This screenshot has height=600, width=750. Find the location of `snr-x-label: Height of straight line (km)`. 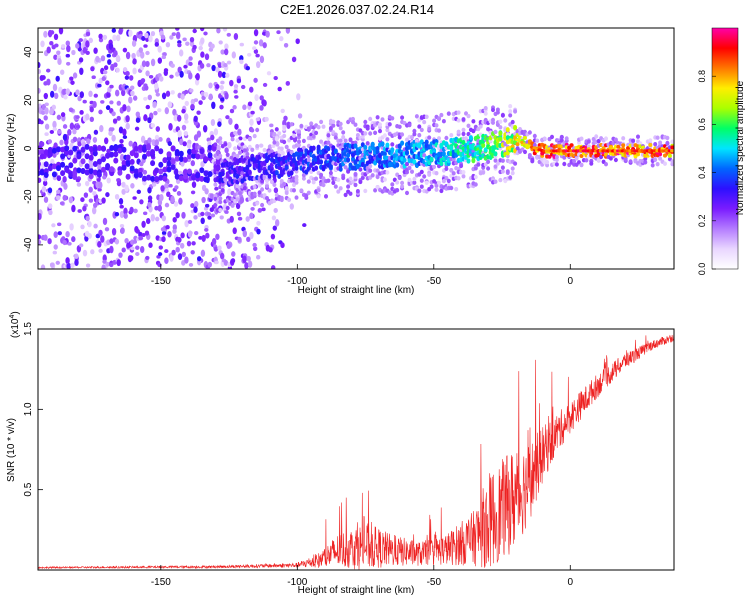

snr-x-label: Height of straight line (km) is located at coordinates (356, 590).